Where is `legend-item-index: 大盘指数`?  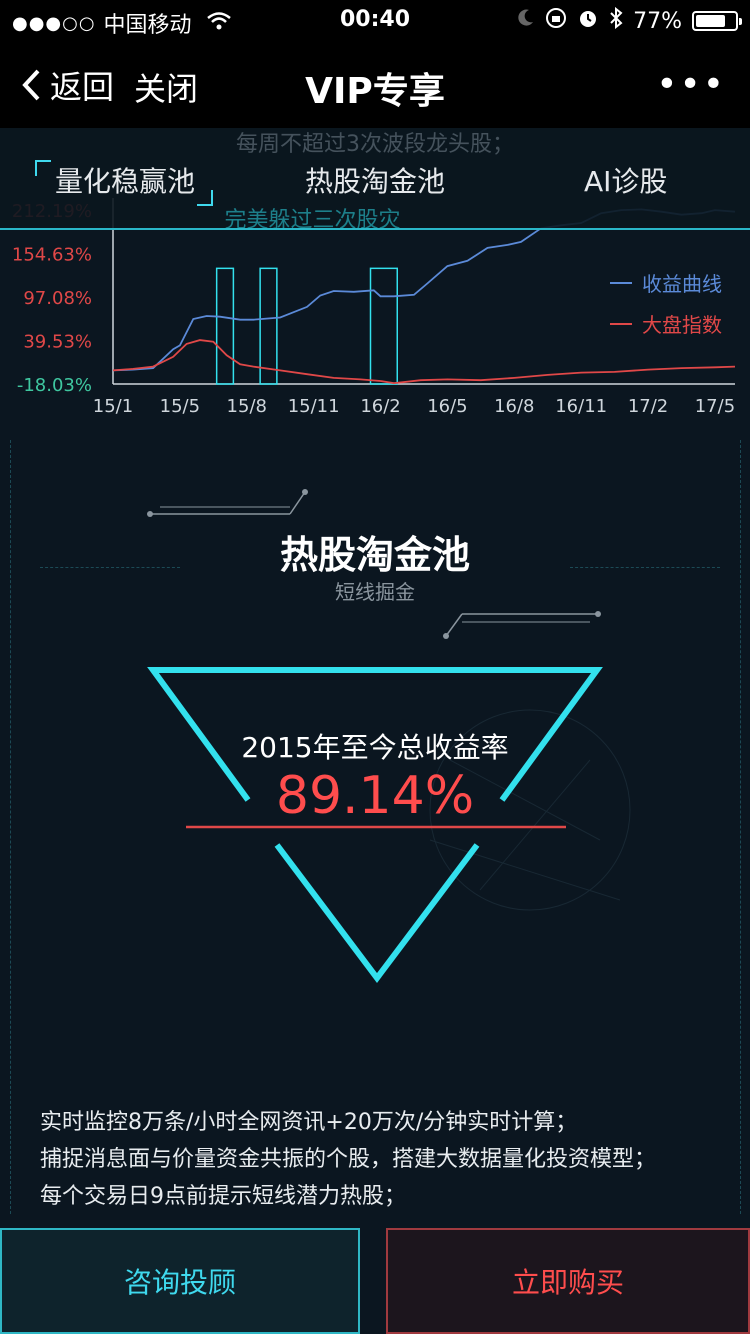
legend-item-index: 大盘指数 is located at coordinates (666, 323).